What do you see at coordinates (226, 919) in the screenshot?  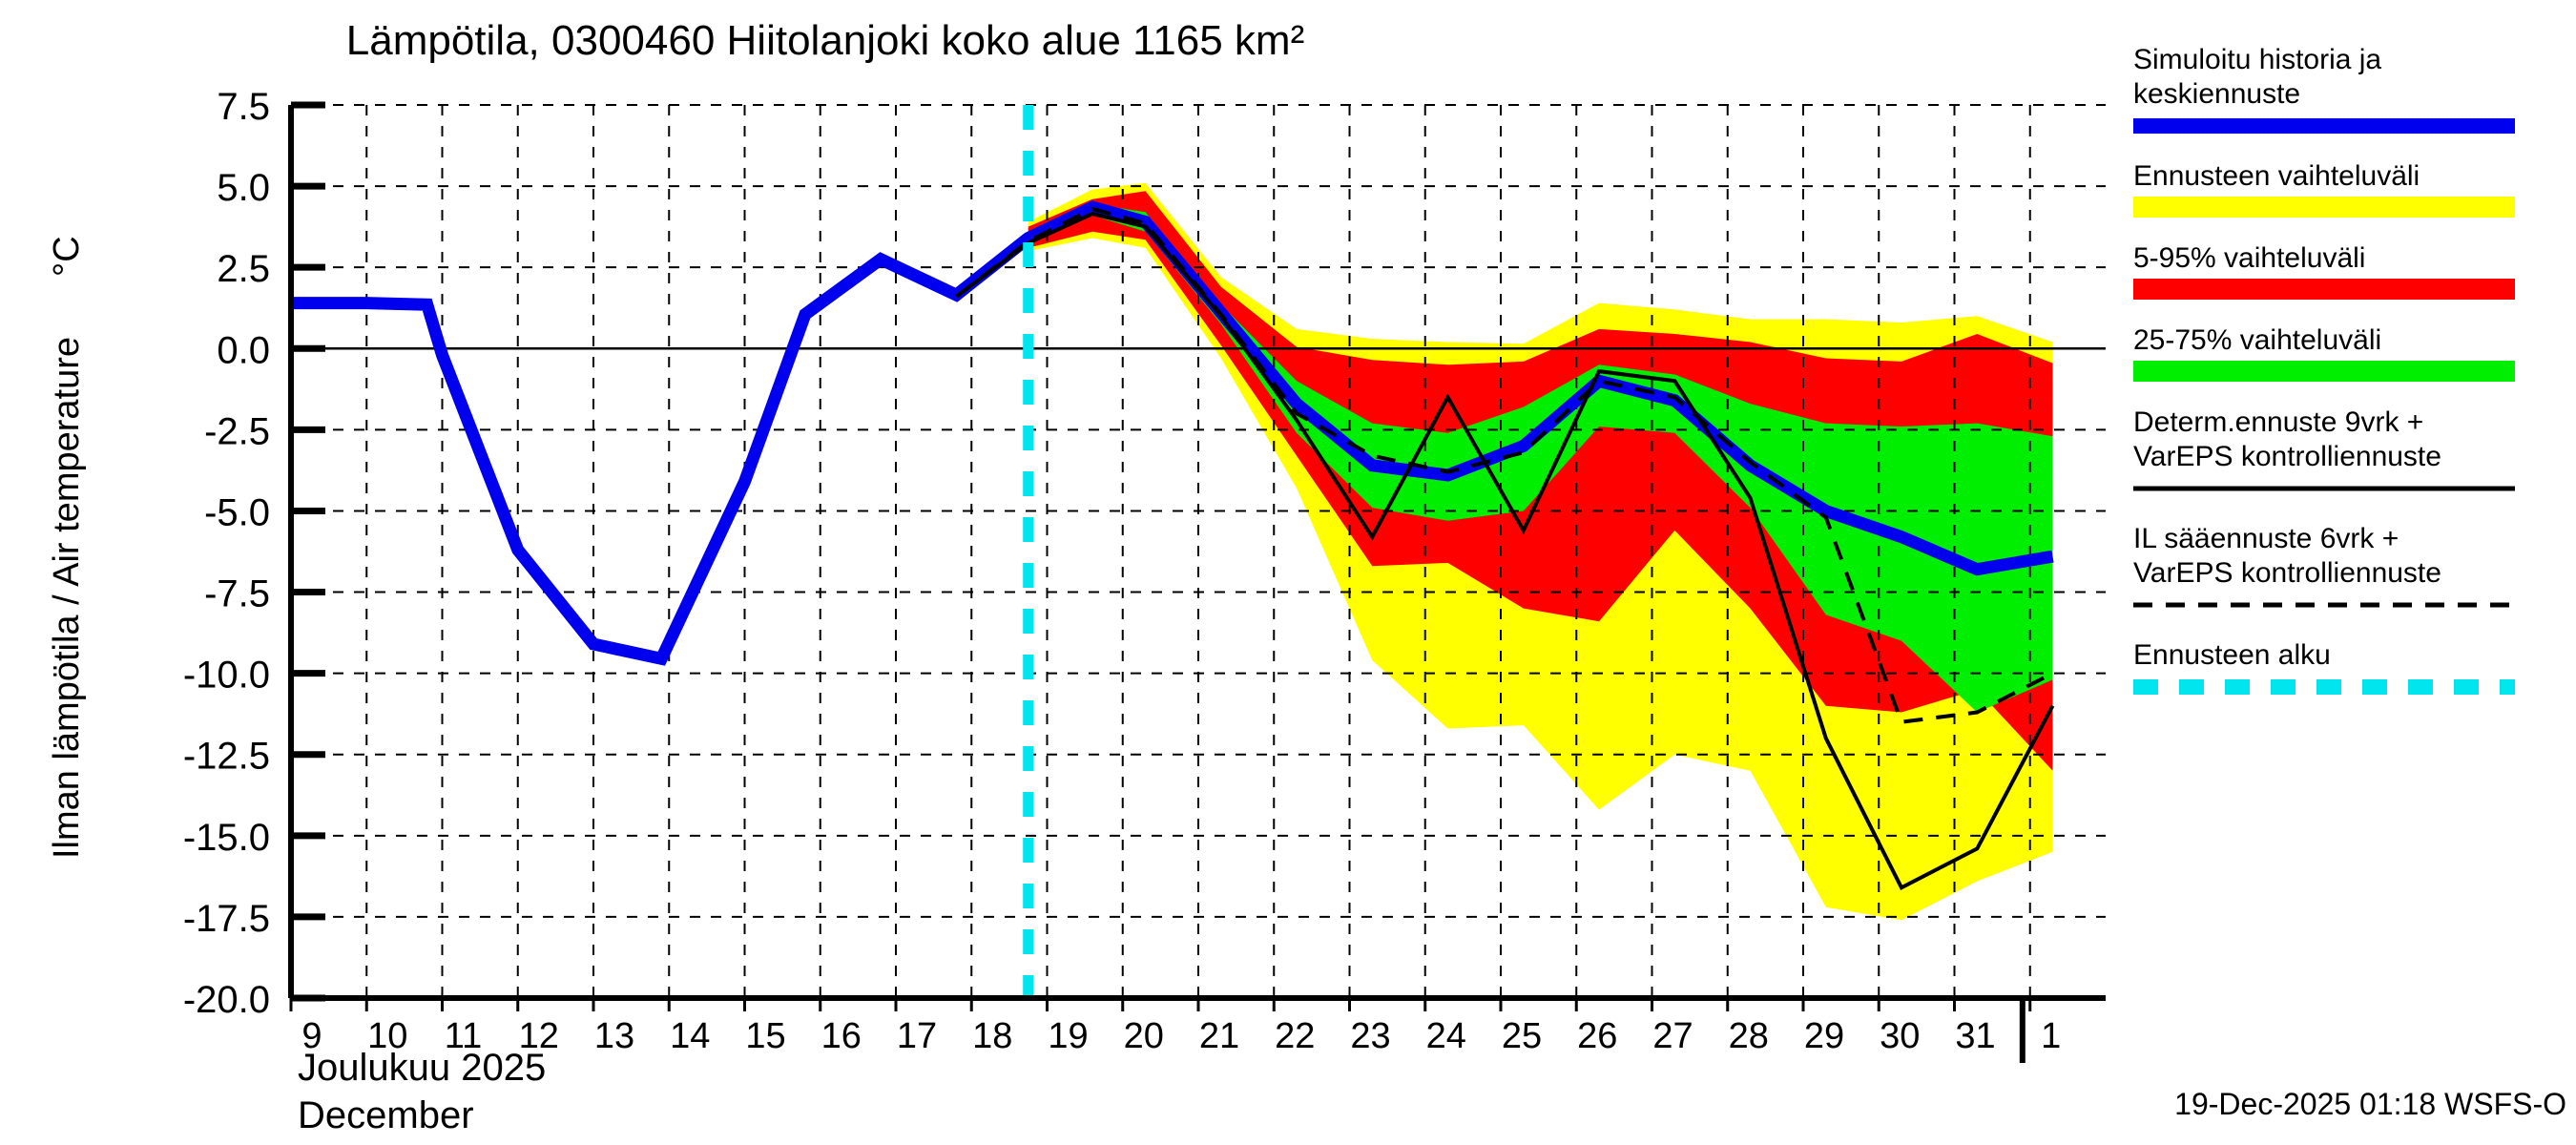 I see `y-tick-label: -17.5` at bounding box center [226, 919].